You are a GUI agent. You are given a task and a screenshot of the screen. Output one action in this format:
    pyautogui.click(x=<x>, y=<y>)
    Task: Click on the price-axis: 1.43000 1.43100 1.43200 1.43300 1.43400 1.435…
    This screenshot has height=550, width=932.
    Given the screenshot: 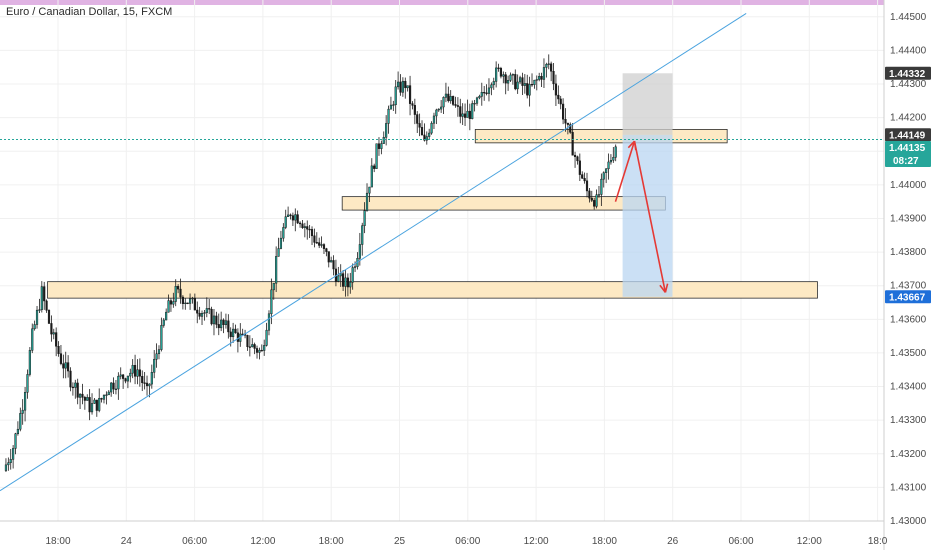 What is the action you would take?
    pyautogui.click(x=908, y=269)
    